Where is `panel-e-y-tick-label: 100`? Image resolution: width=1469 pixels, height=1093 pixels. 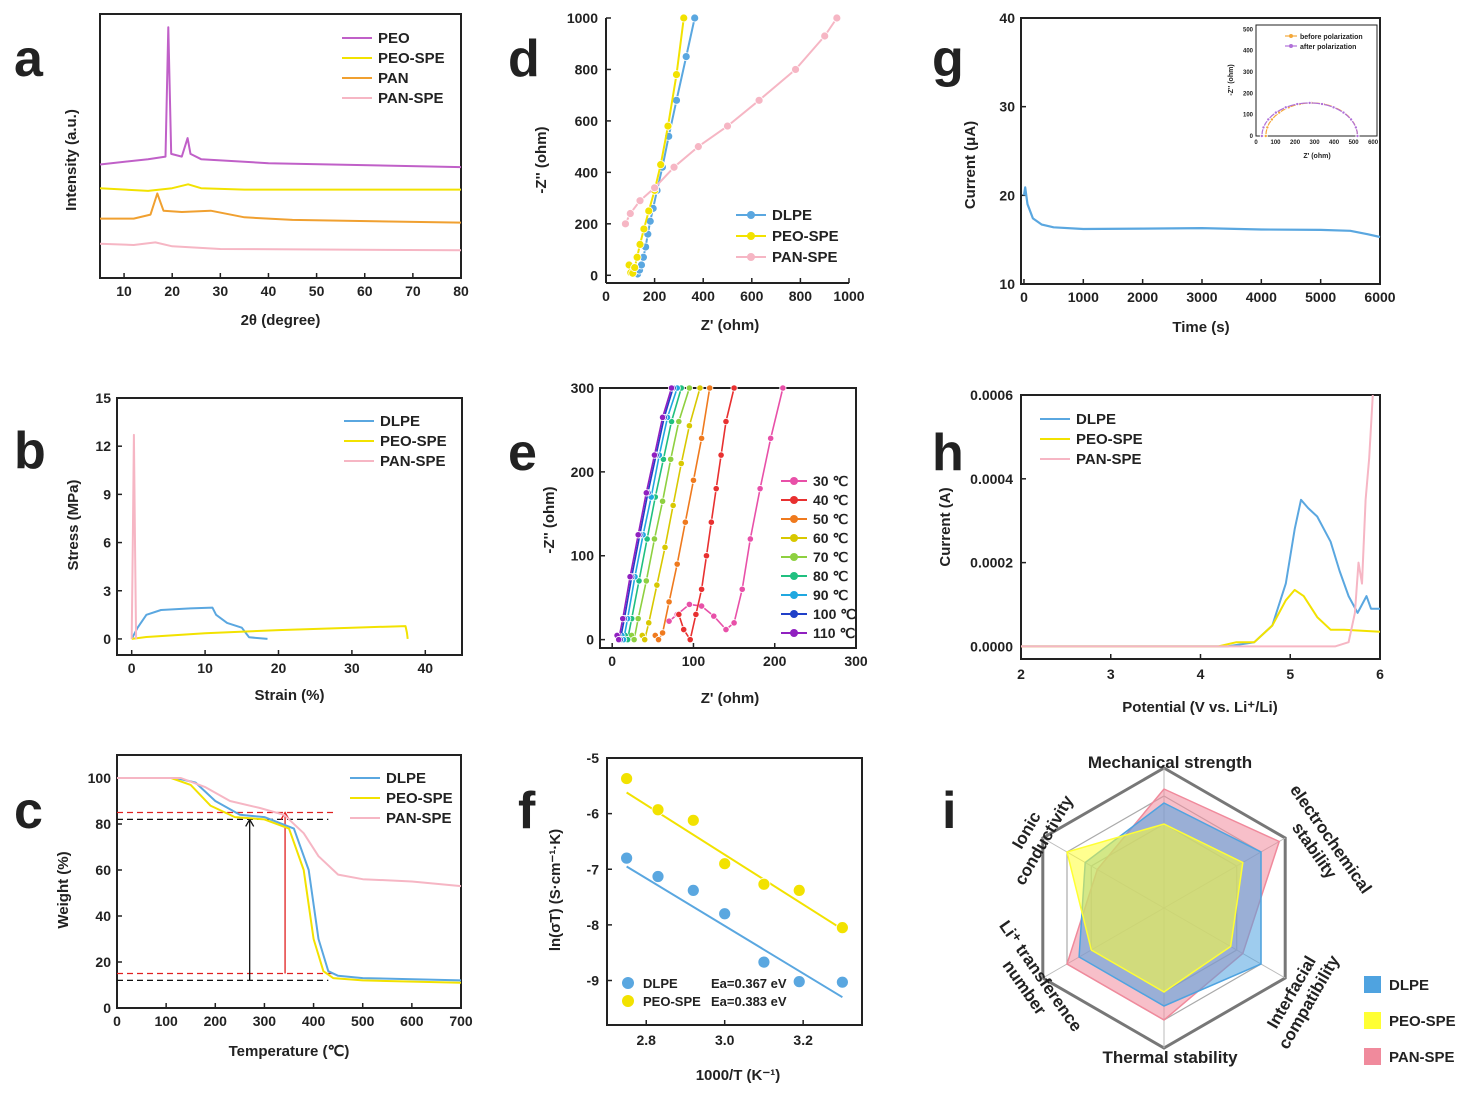
panel-e-y-tick-label: 100 is located at coordinates (583, 556).